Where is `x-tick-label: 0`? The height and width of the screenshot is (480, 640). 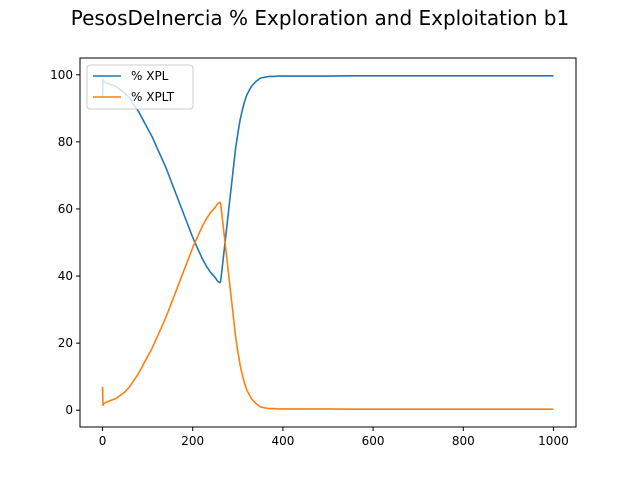
x-tick-label: 0 is located at coordinates (103, 441).